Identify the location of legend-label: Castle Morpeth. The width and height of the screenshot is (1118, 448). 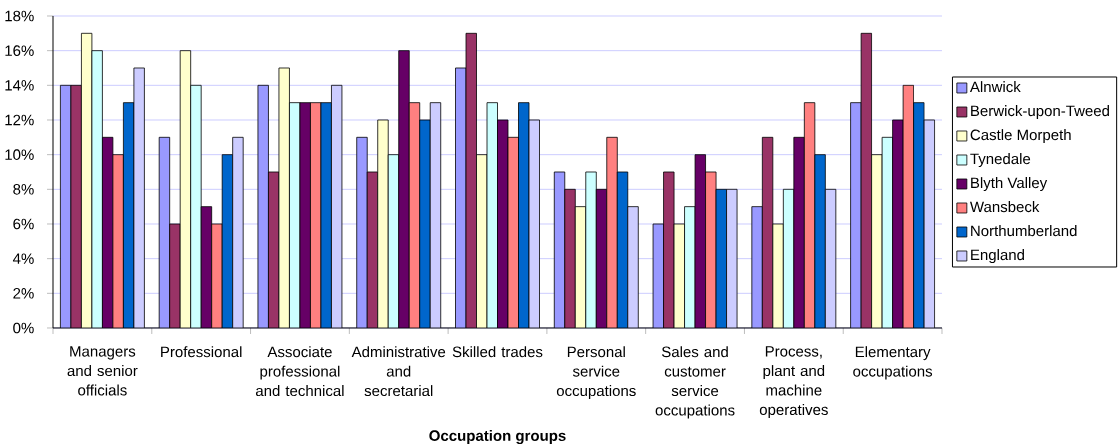
(1020, 136).